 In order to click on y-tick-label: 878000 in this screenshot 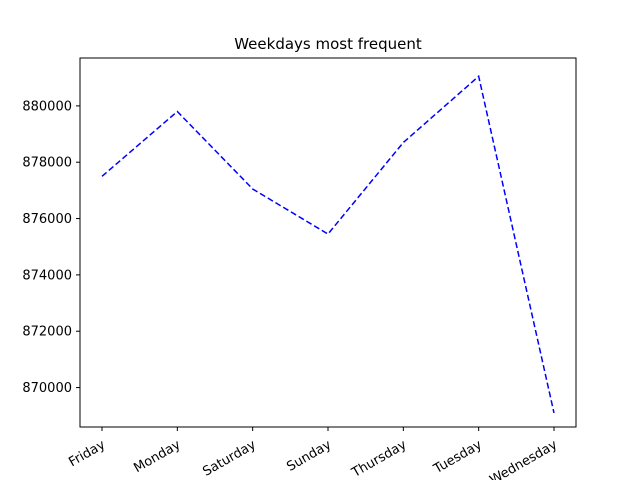, I will do `click(47, 163)`.